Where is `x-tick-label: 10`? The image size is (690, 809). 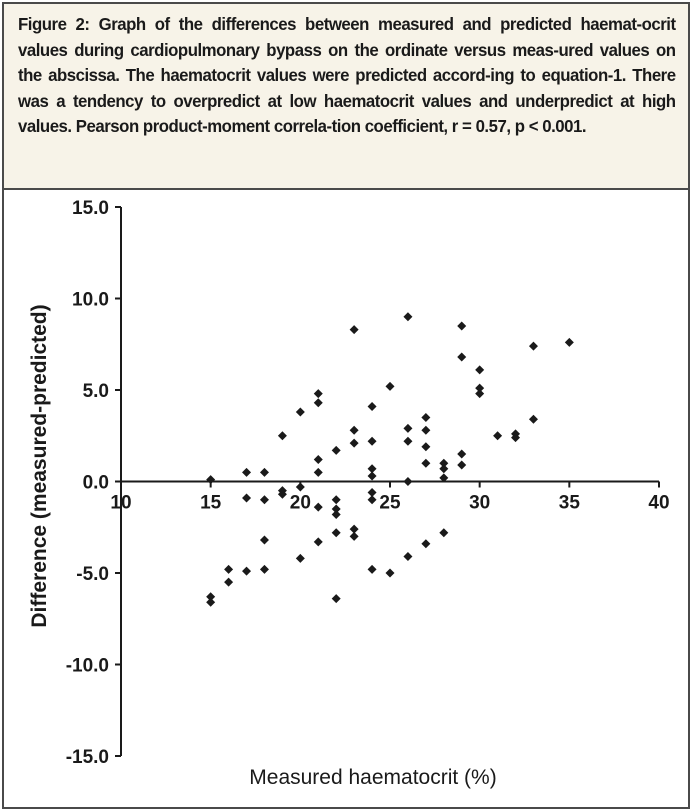
x-tick-label: 10 is located at coordinates (120, 503).